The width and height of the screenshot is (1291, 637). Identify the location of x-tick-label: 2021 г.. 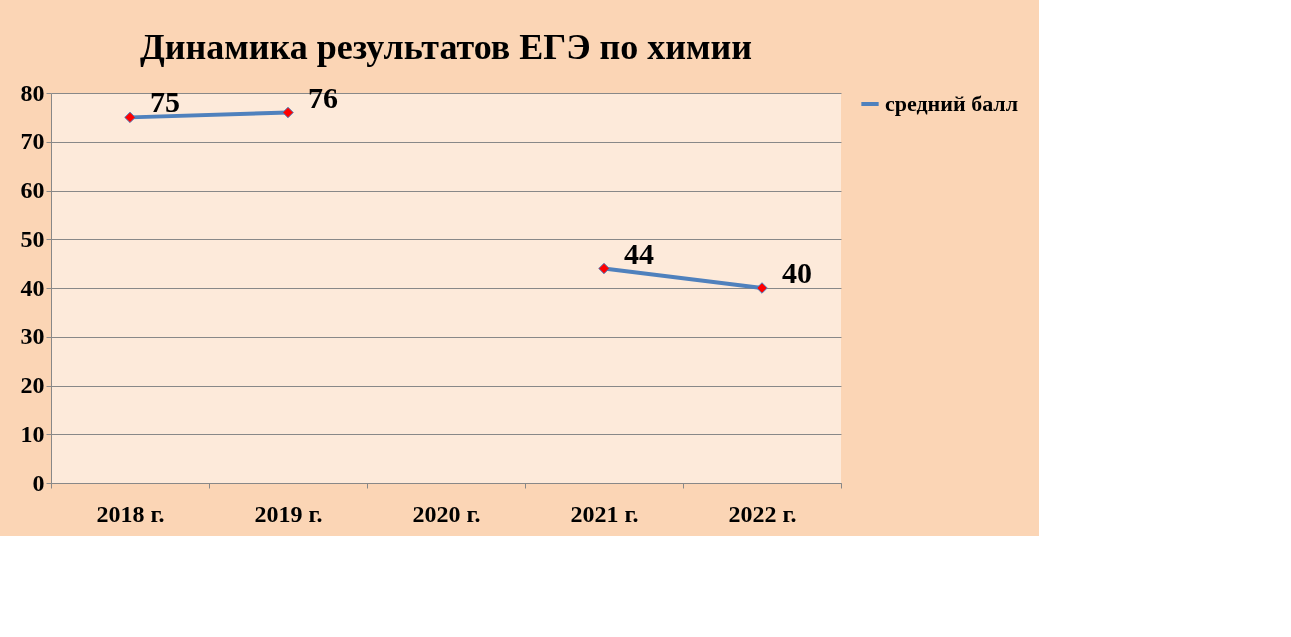
(604, 513).